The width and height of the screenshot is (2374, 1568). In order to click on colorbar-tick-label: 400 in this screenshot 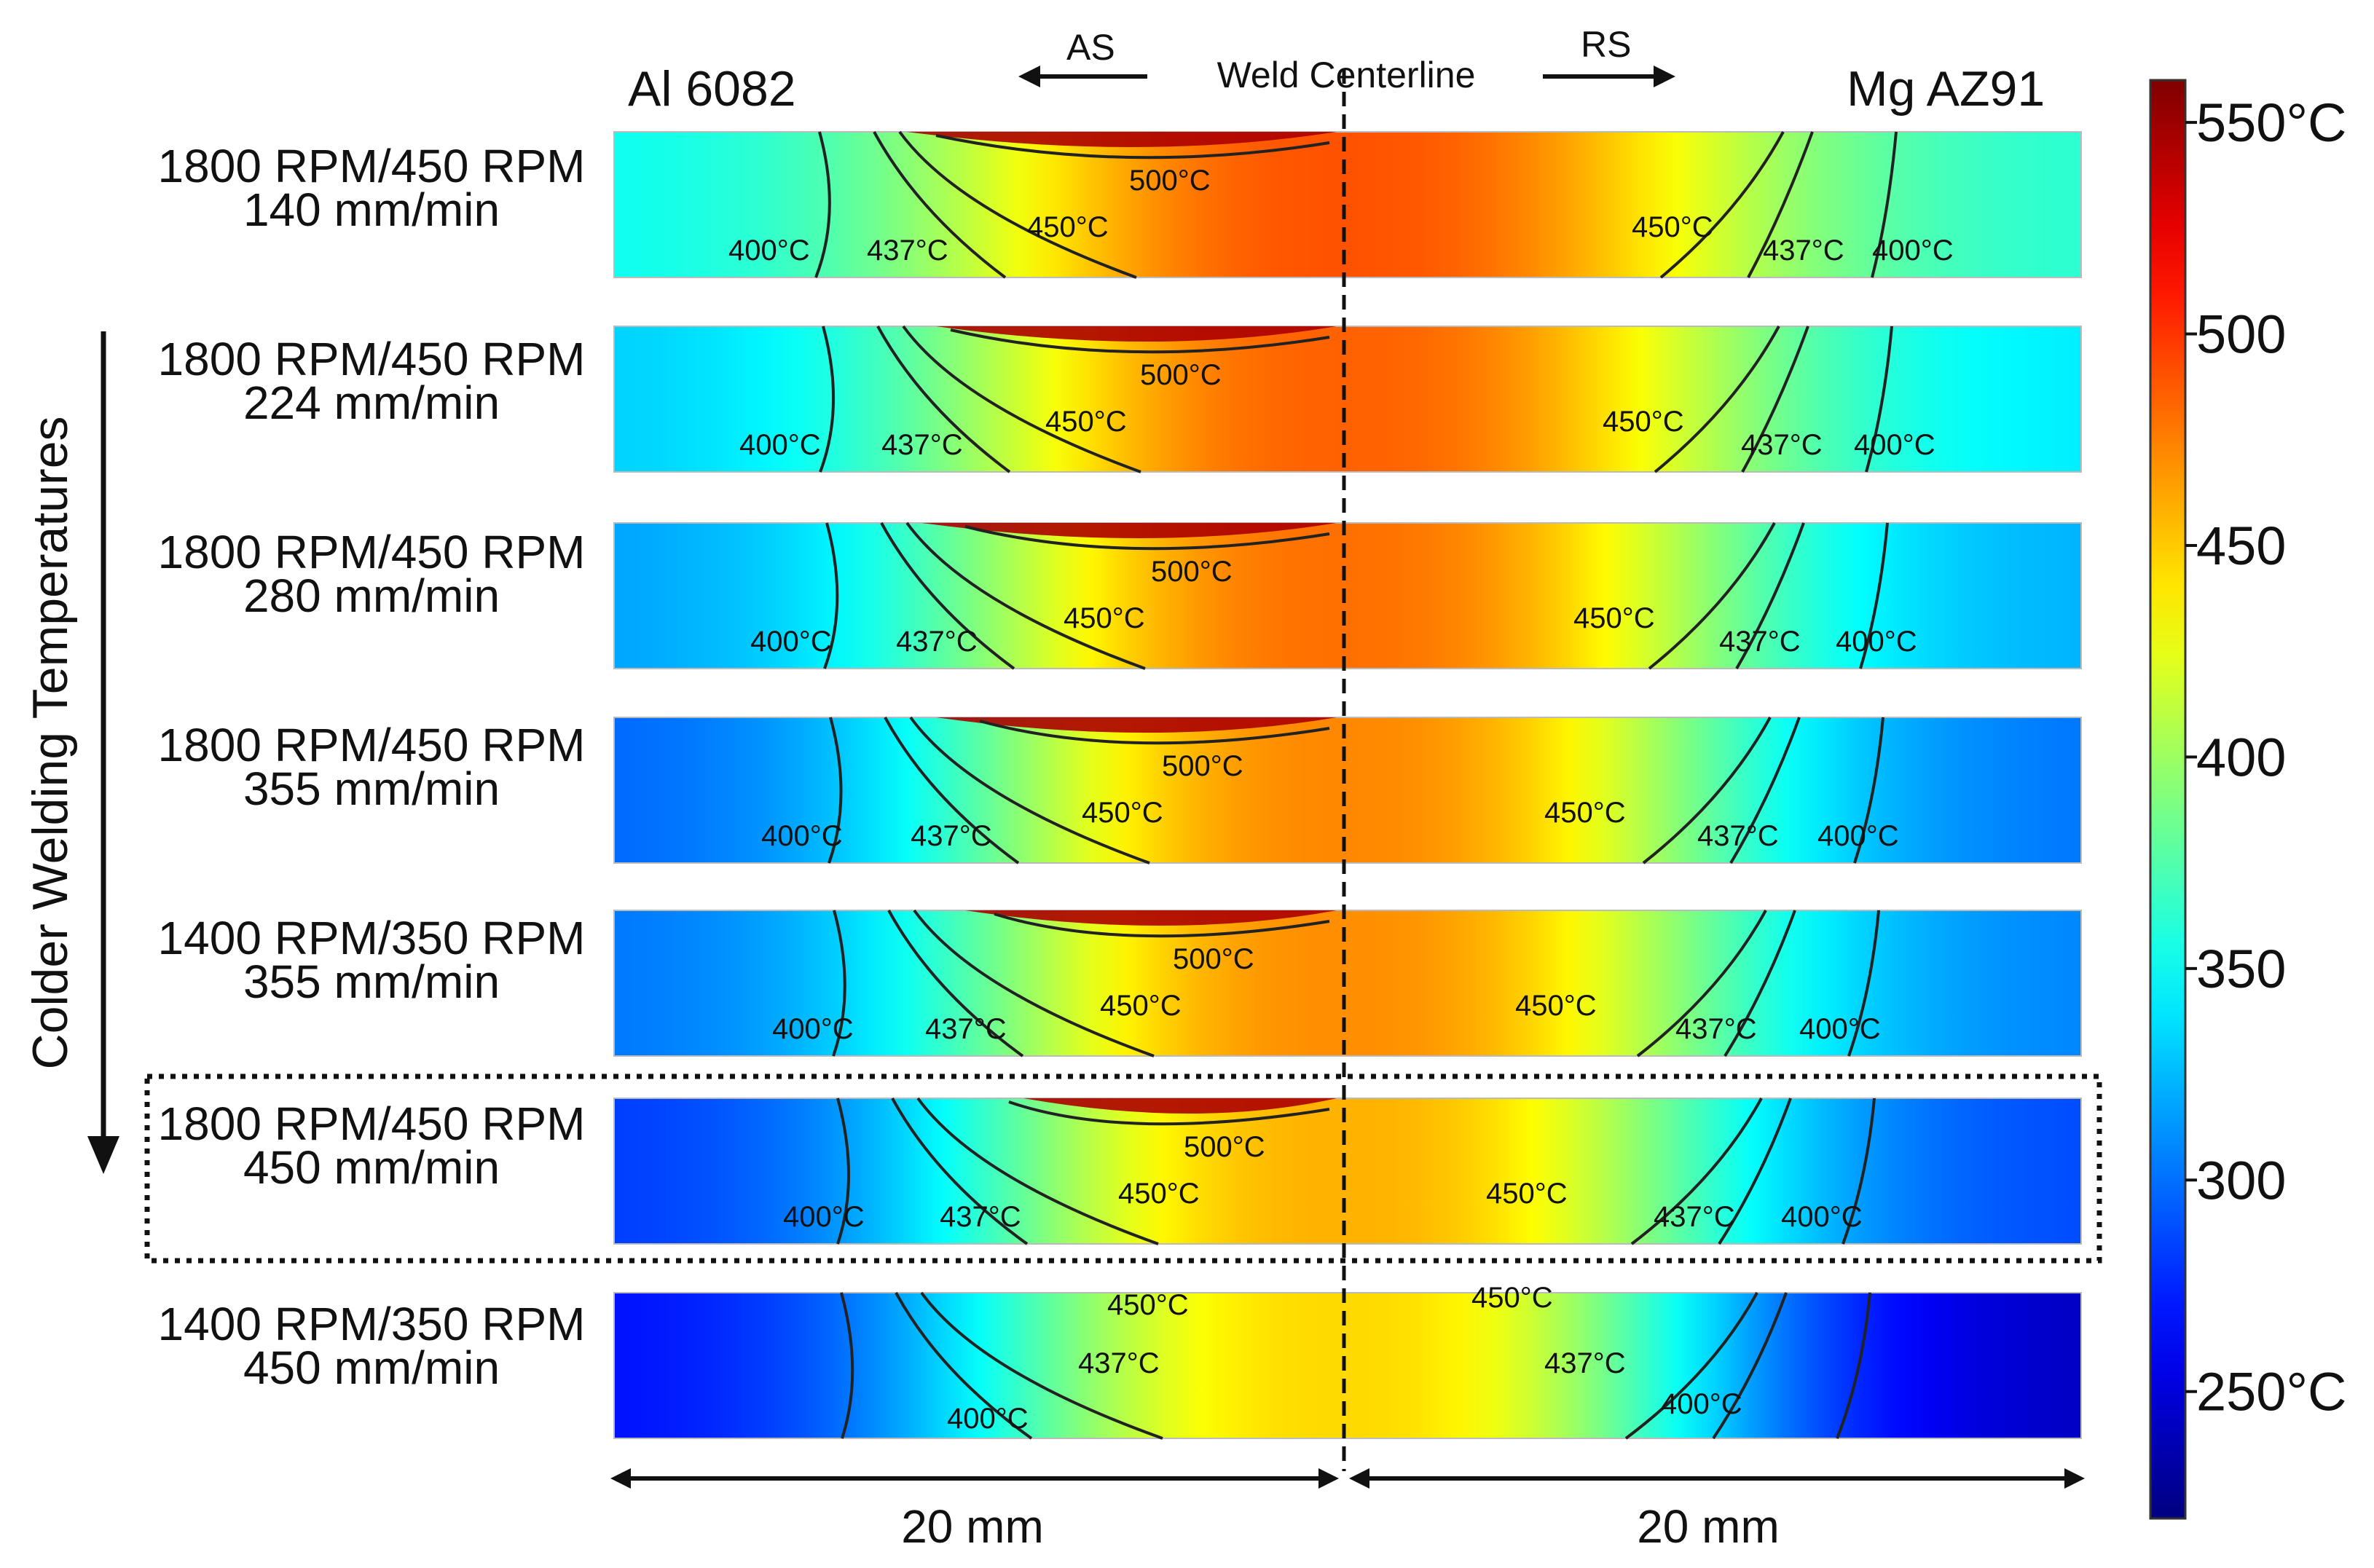, I will do `click(2241, 757)`.